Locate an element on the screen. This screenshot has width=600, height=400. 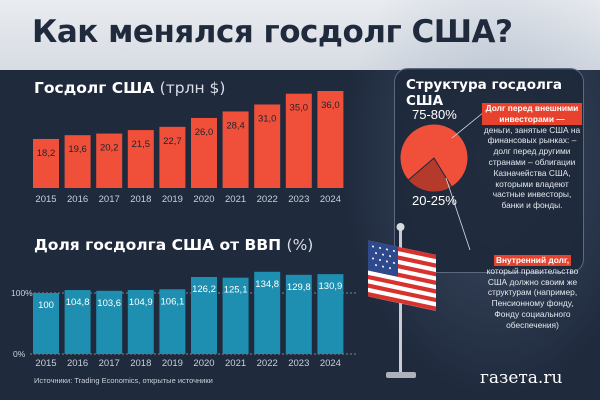
us-flag-icon is located at coordinates (406, 302).